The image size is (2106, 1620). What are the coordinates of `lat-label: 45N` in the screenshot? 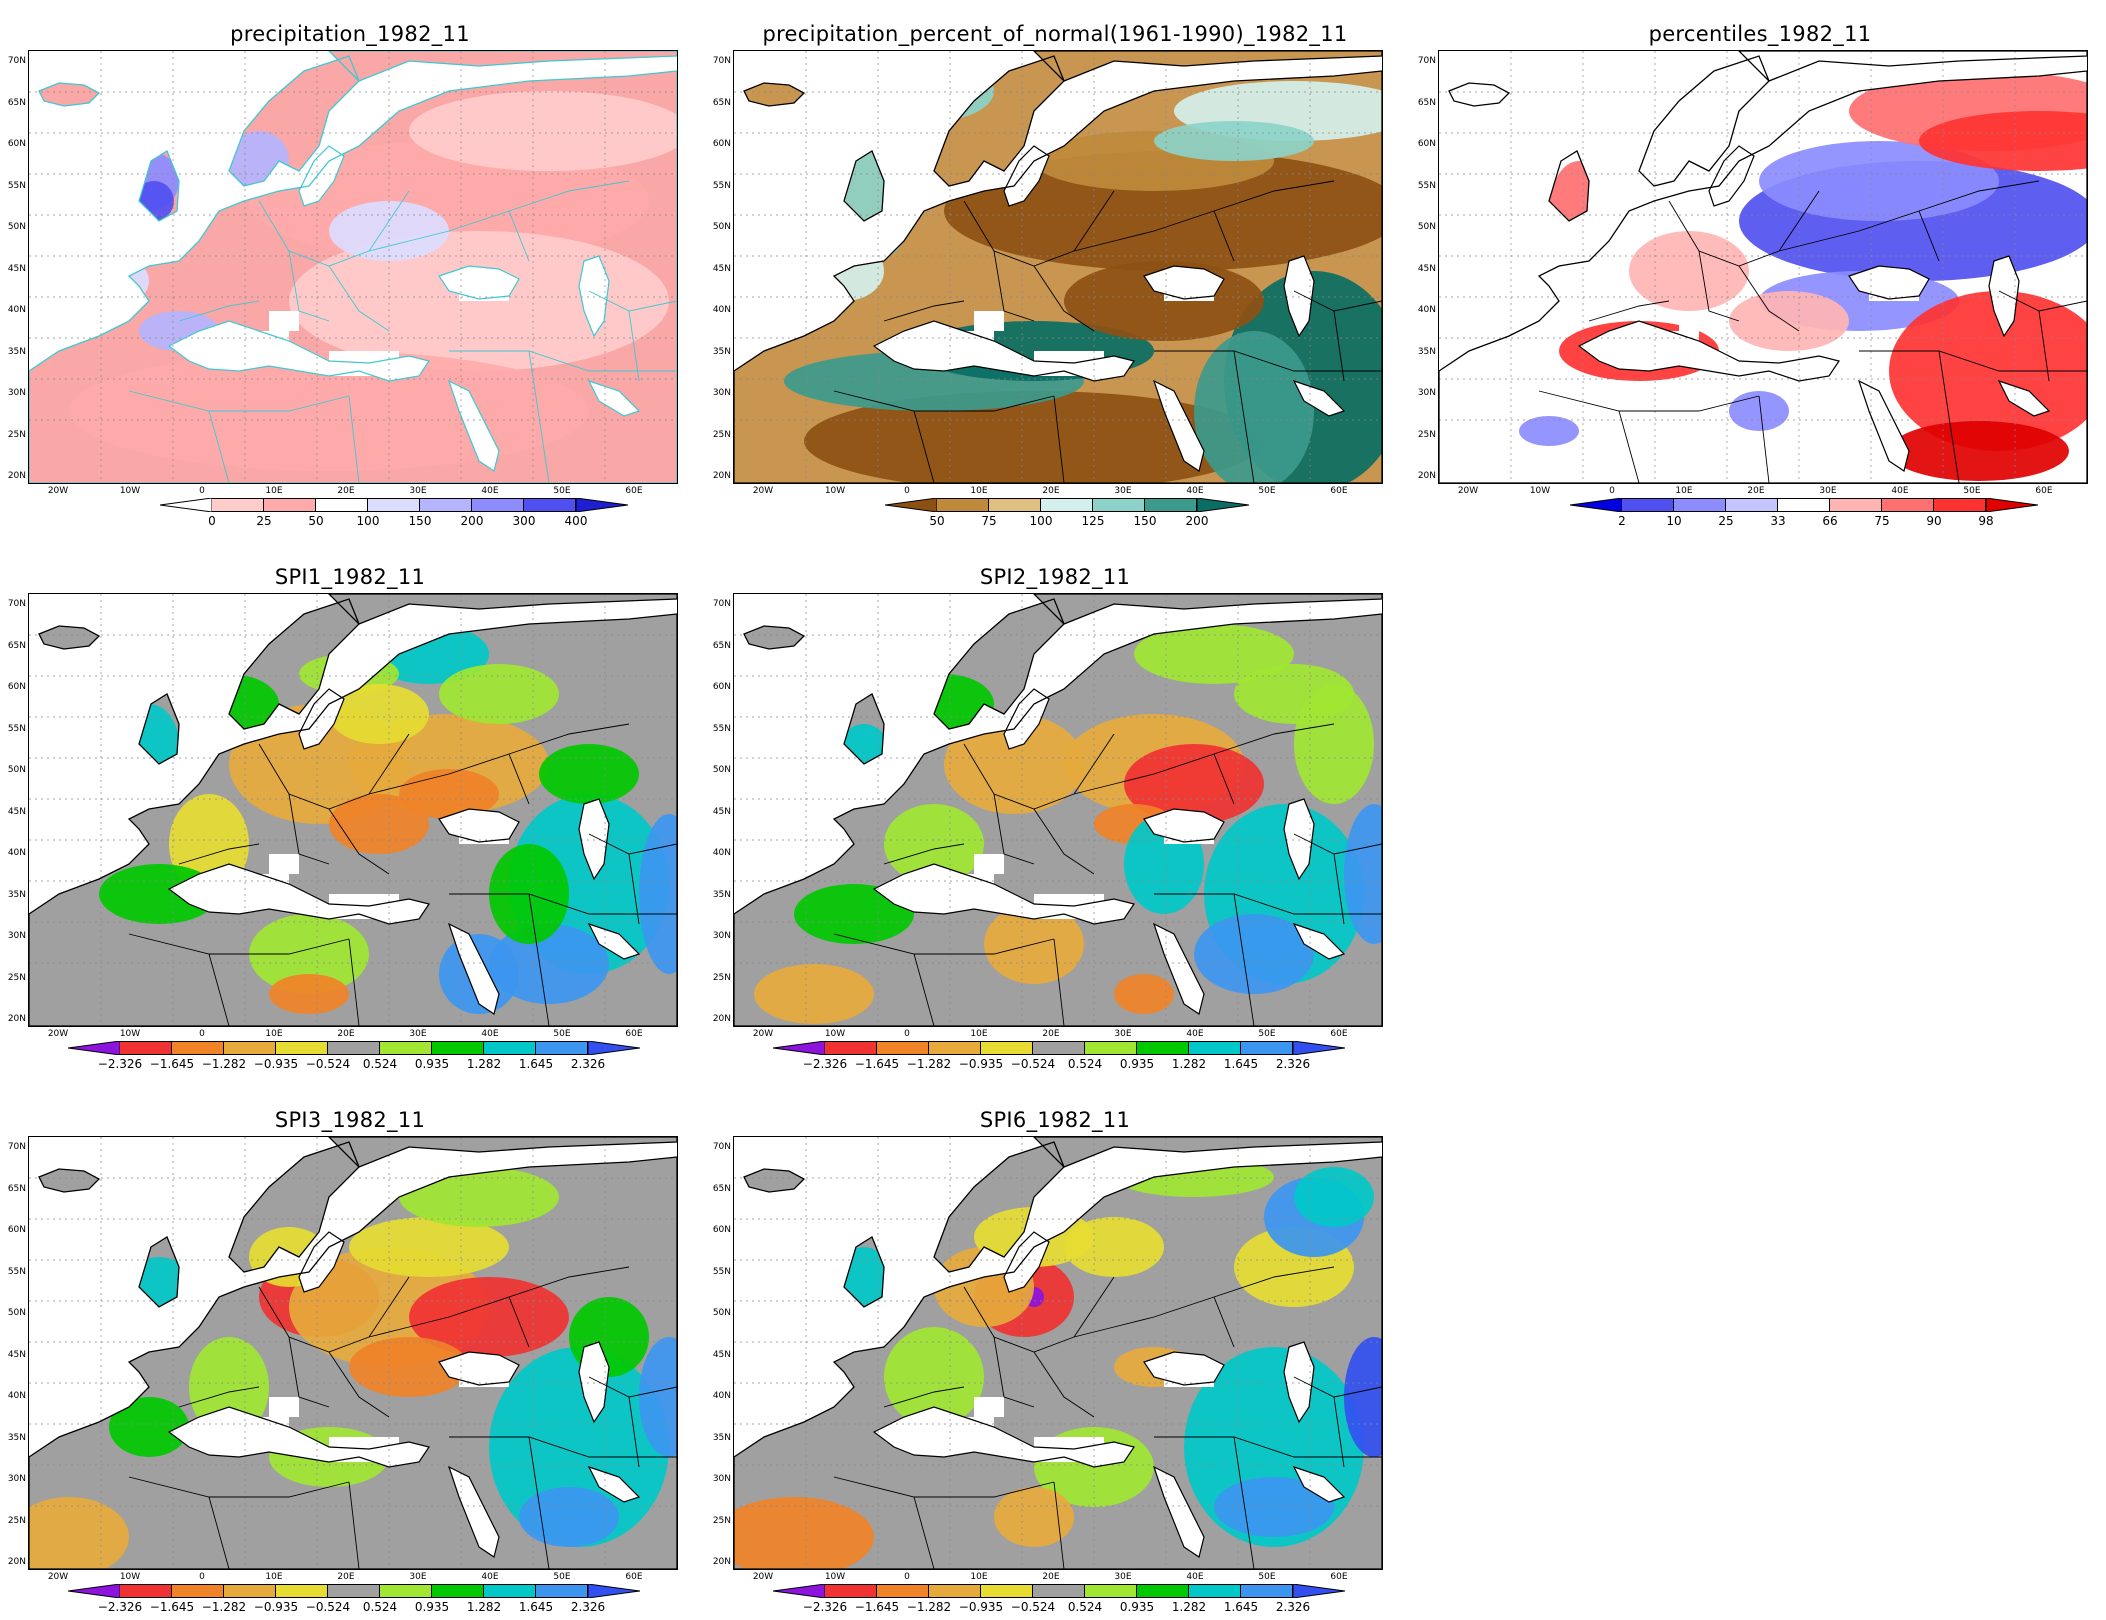 It's located at (1426, 268).